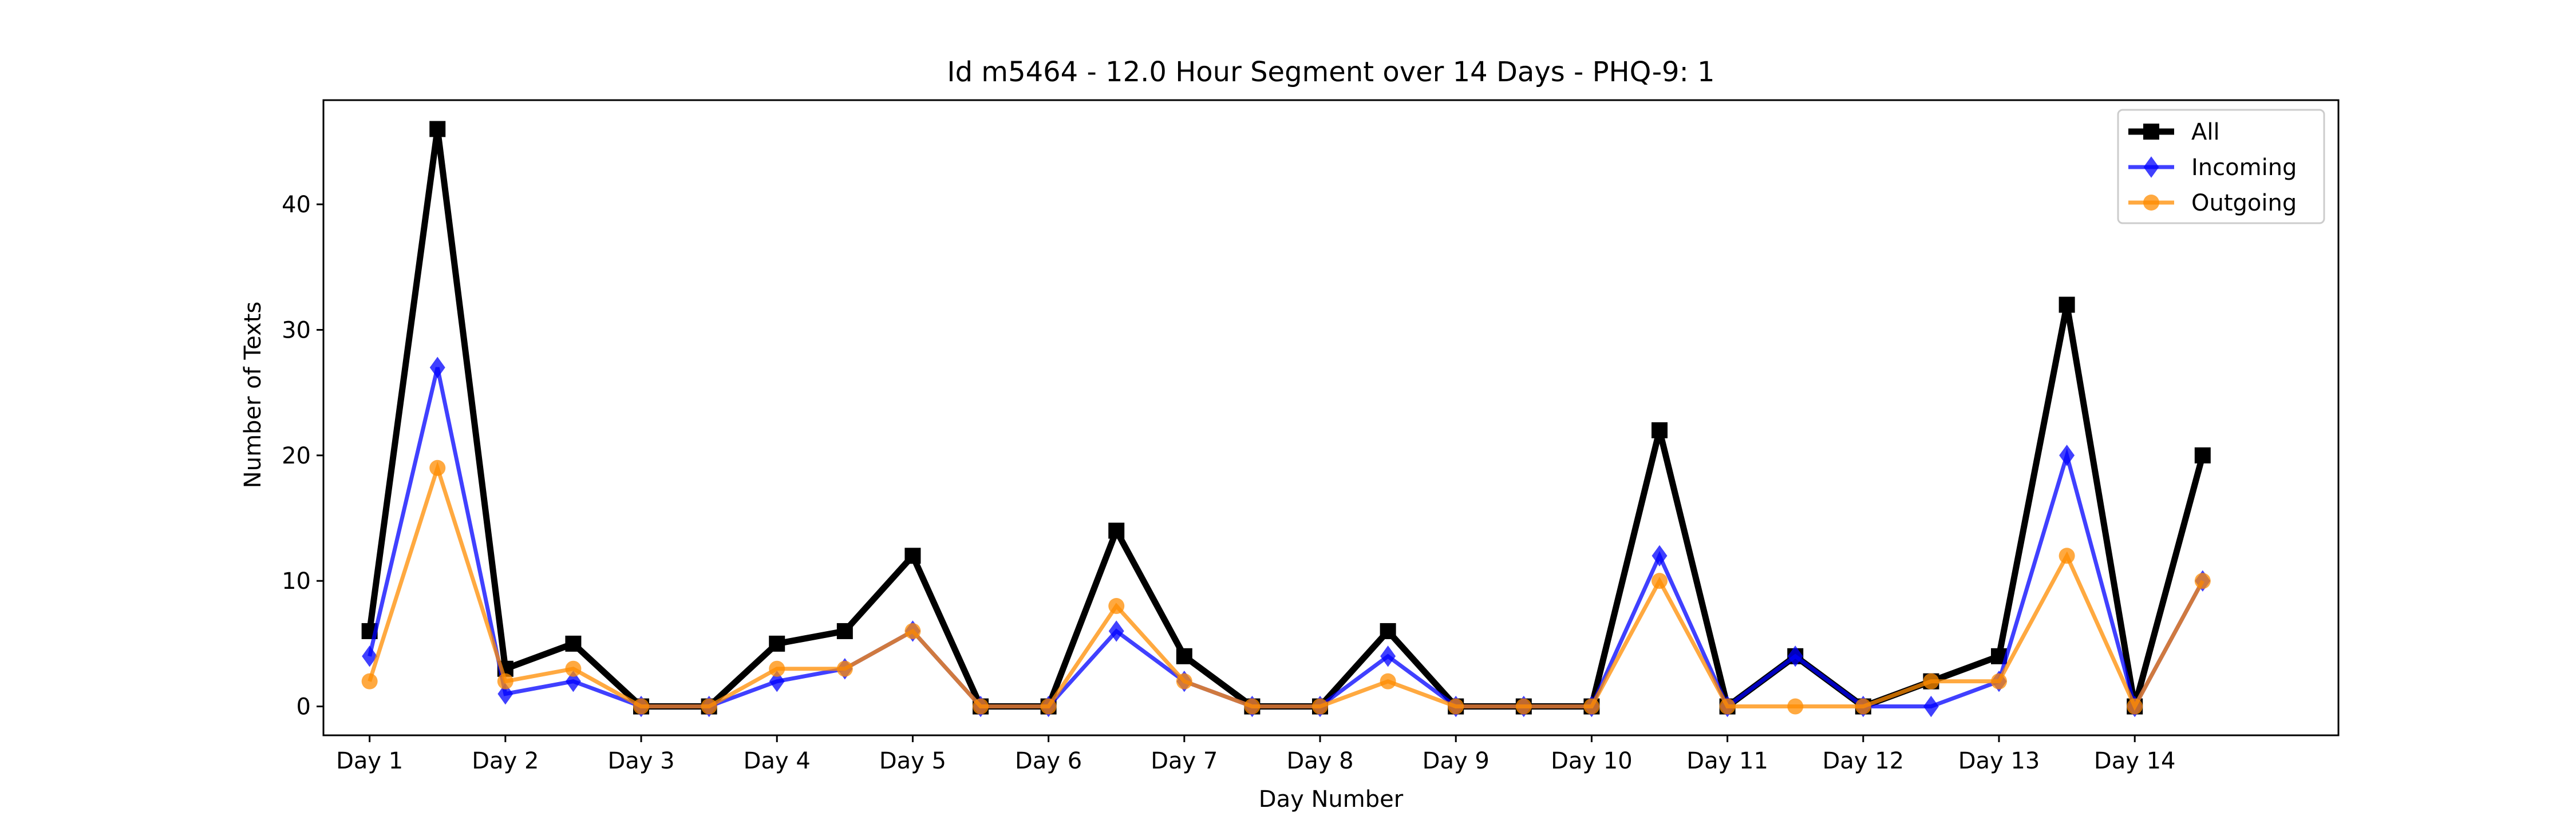  I want to click on legend-label-outgoing: Outgoing, so click(2244, 203).